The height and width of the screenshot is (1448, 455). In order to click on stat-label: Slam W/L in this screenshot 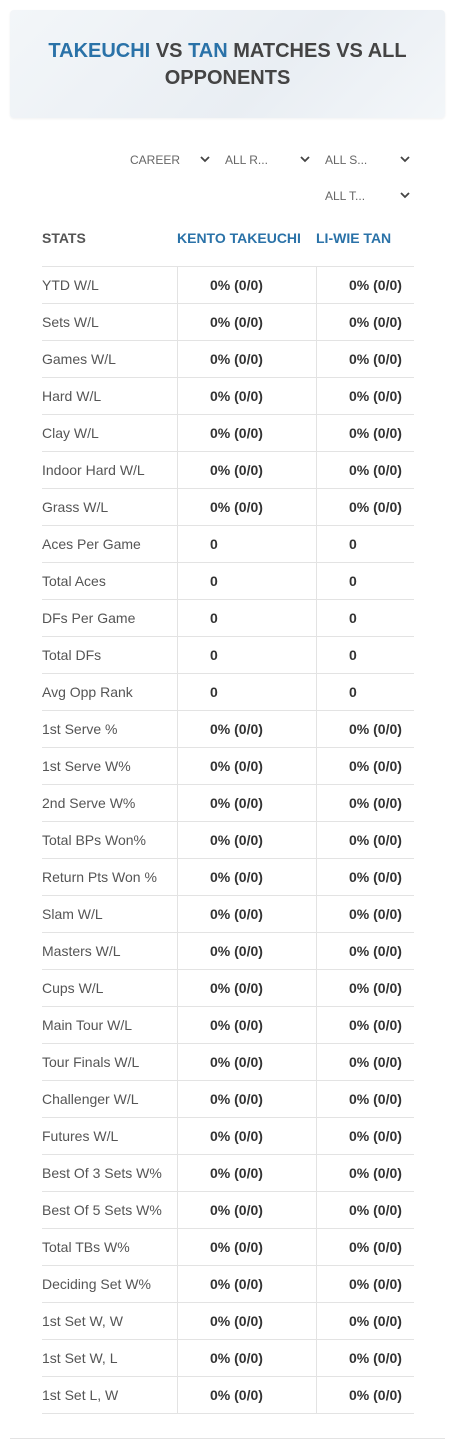, I will do `click(72, 914)`.